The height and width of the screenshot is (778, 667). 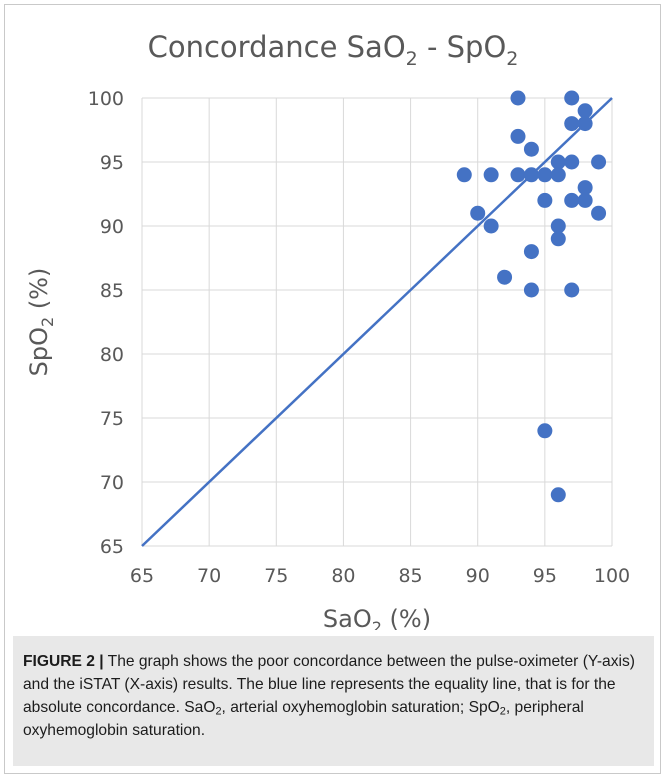 What do you see at coordinates (142, 576) in the screenshot?
I see `x-tick-label: 65` at bounding box center [142, 576].